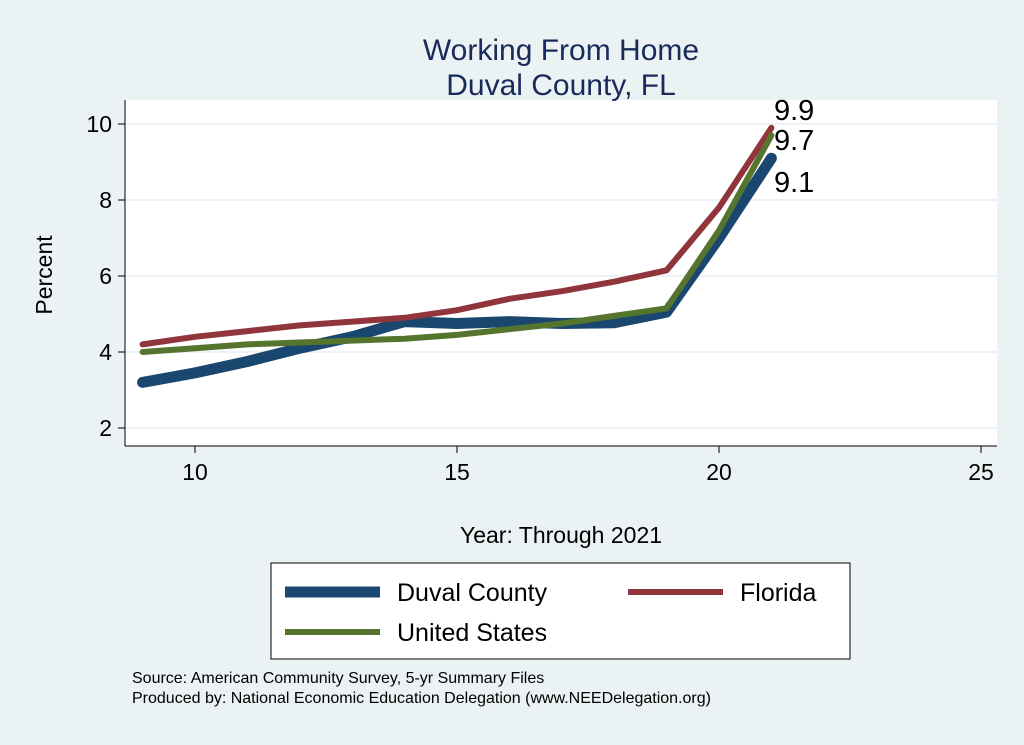 The image size is (1024, 745). What do you see at coordinates (561, 535) in the screenshot?
I see `x-axis-label: Year: Through 2021` at bounding box center [561, 535].